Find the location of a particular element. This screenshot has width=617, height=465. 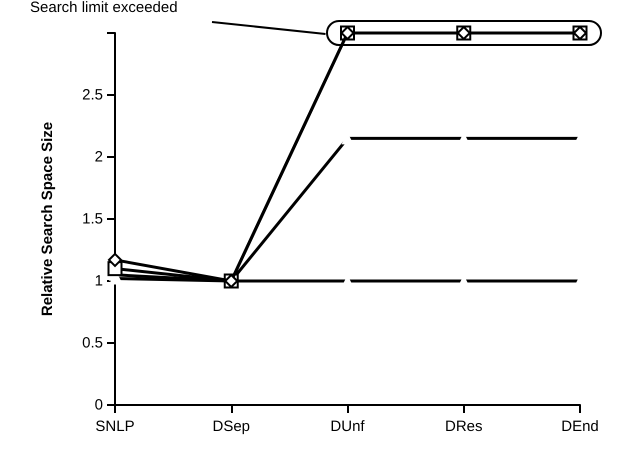

y-axis-title: Relative Search Space Size is located at coordinates (47, 219).